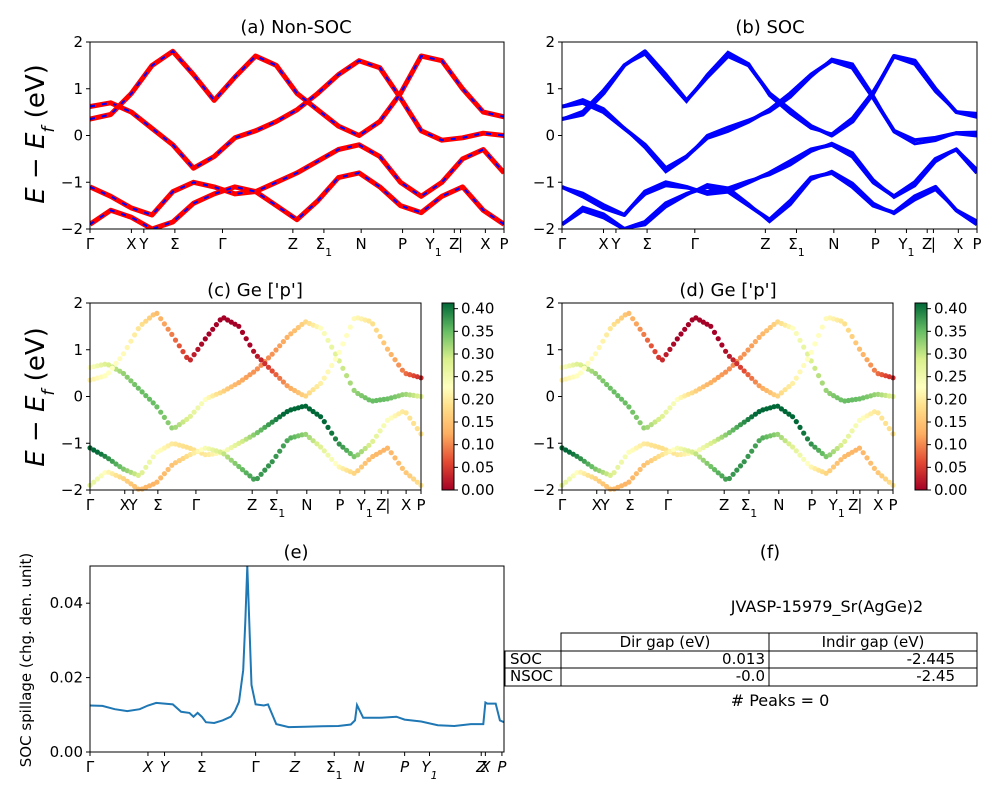  I want to click on energy-ylabel-top: E − Ef (eV), so click(40, 134).